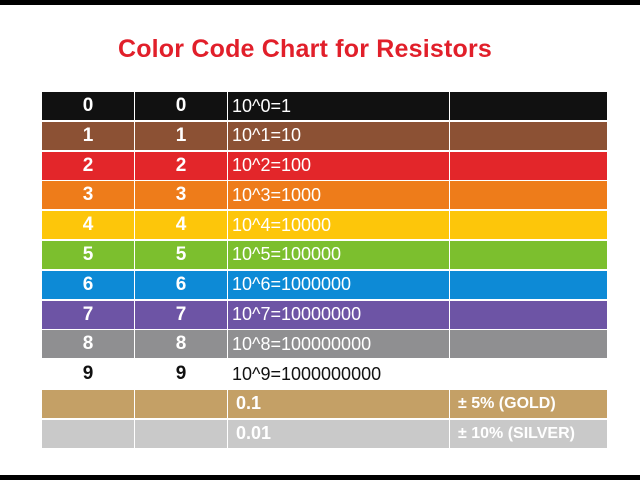  Describe the element at coordinates (339, 284) in the screenshot. I see `multiplier-cell: 10^6=1000000` at that location.